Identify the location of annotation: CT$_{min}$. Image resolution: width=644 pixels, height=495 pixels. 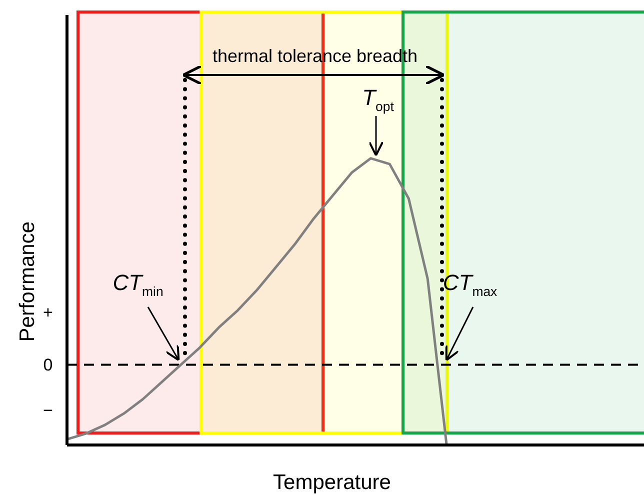
(138, 284).